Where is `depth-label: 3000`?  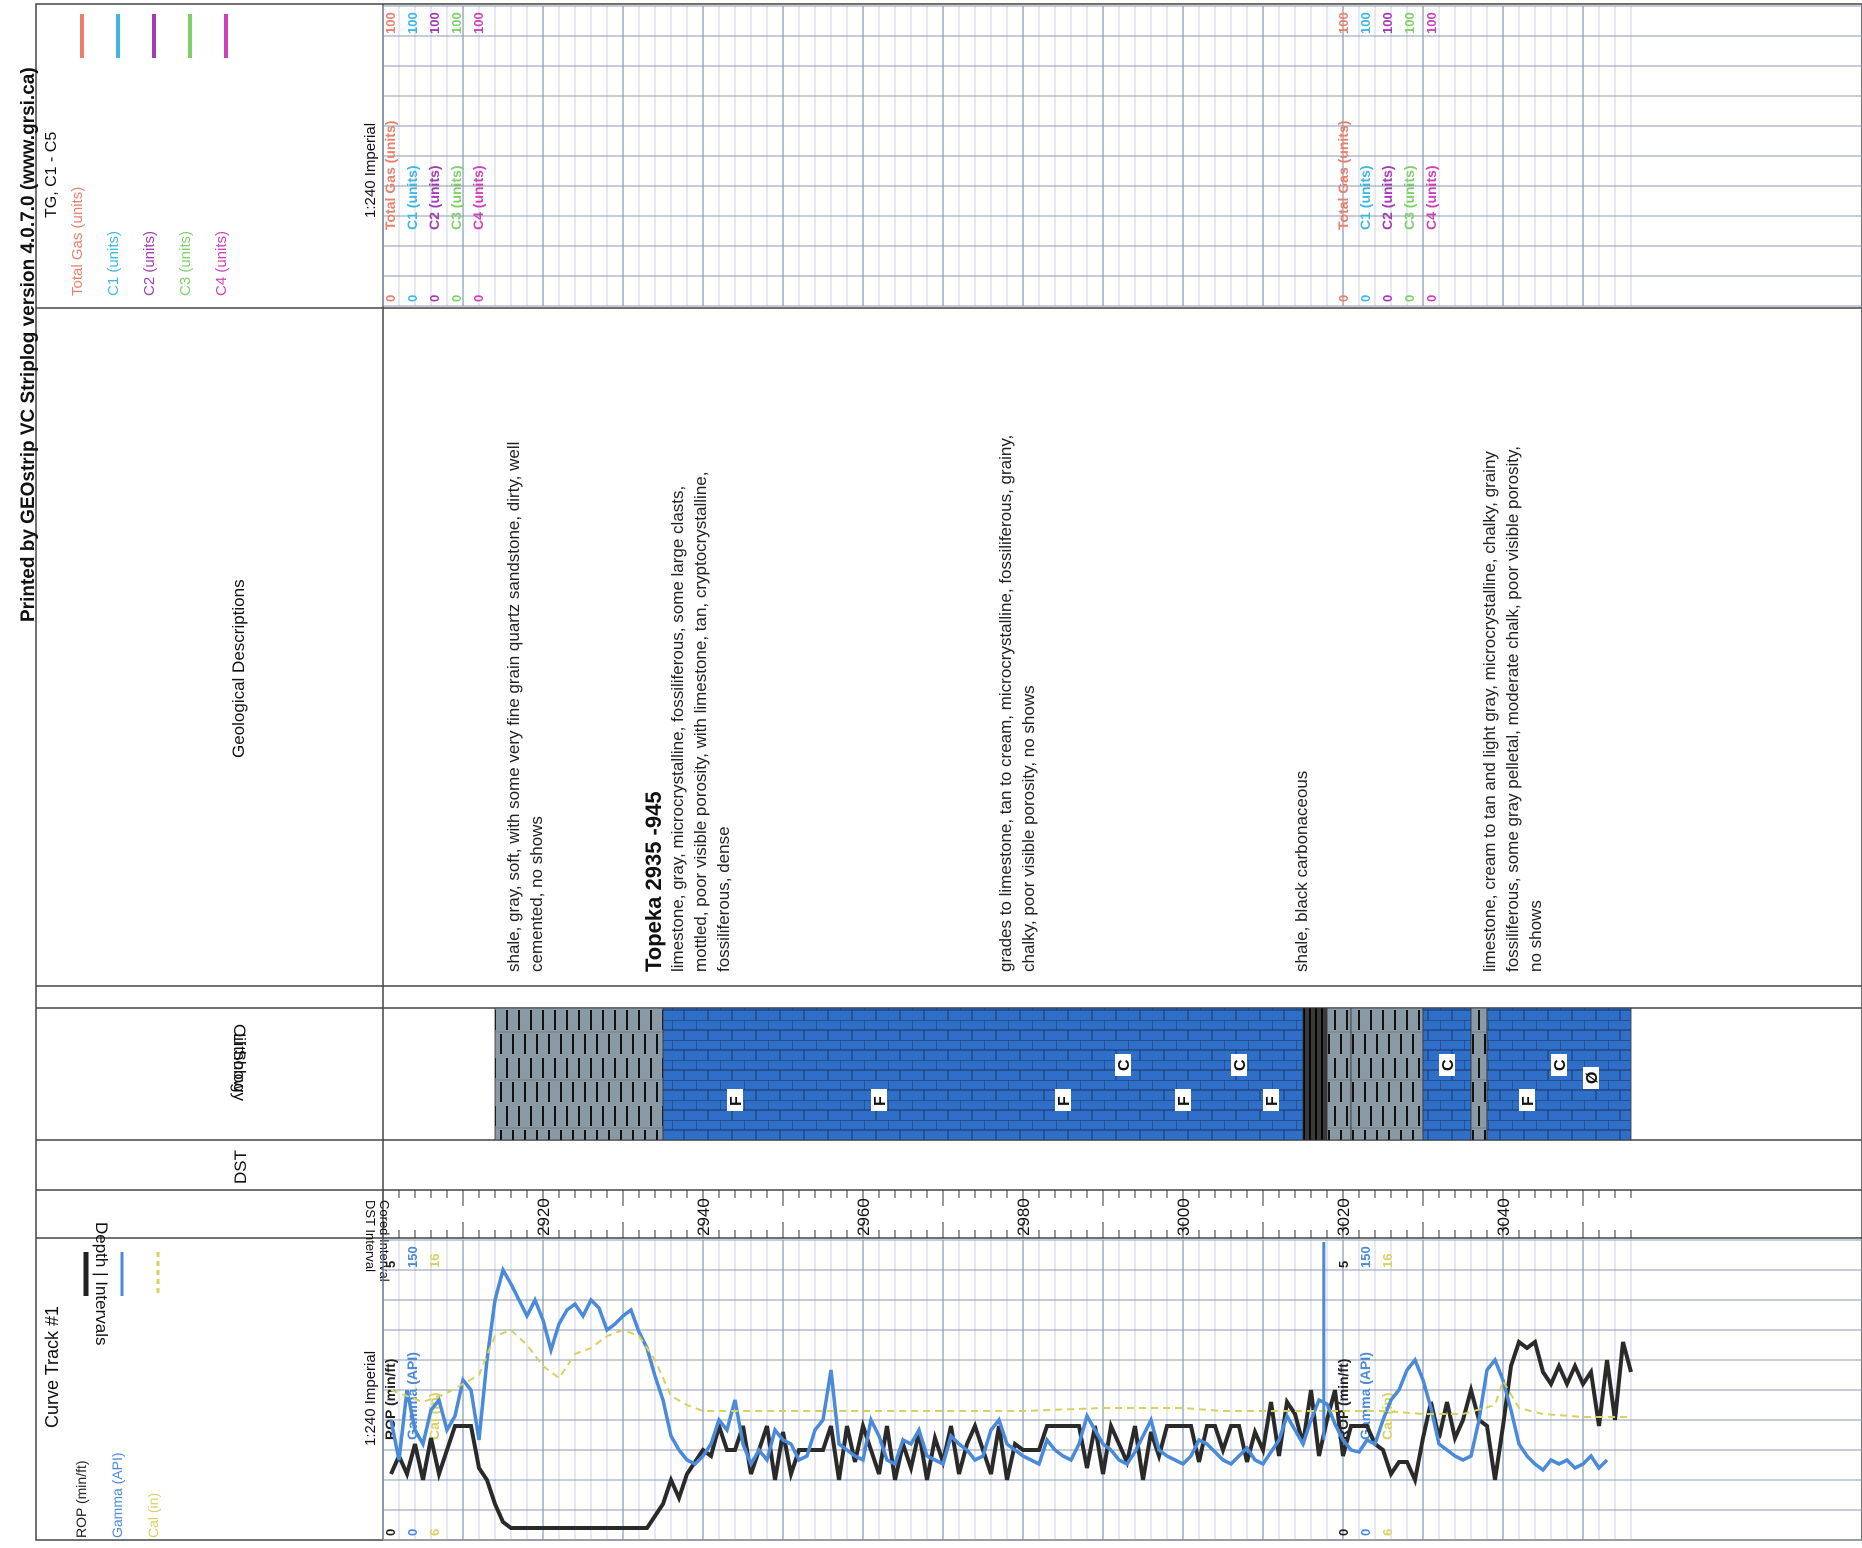
depth-label: 3000 is located at coordinates (1183, 1217).